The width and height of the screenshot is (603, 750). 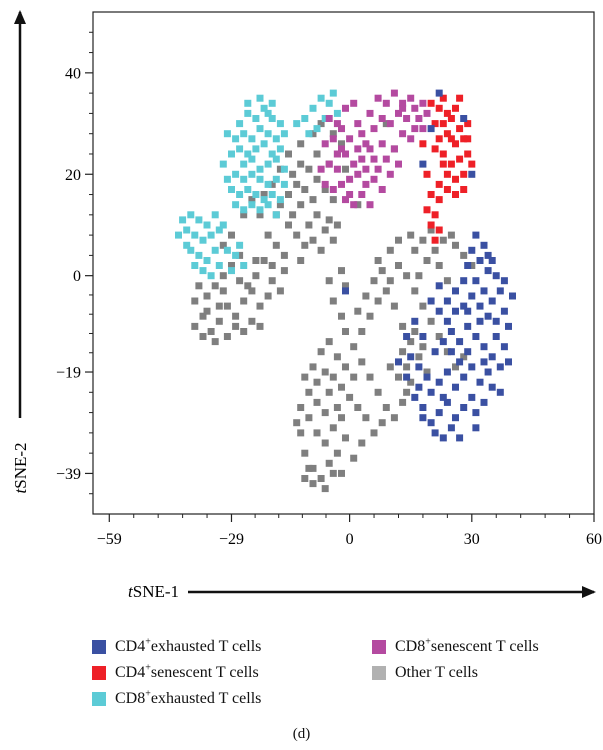 I want to click on legend-item-cd4-senescent: CD4+senescent T cells, so click(x=175, y=672).